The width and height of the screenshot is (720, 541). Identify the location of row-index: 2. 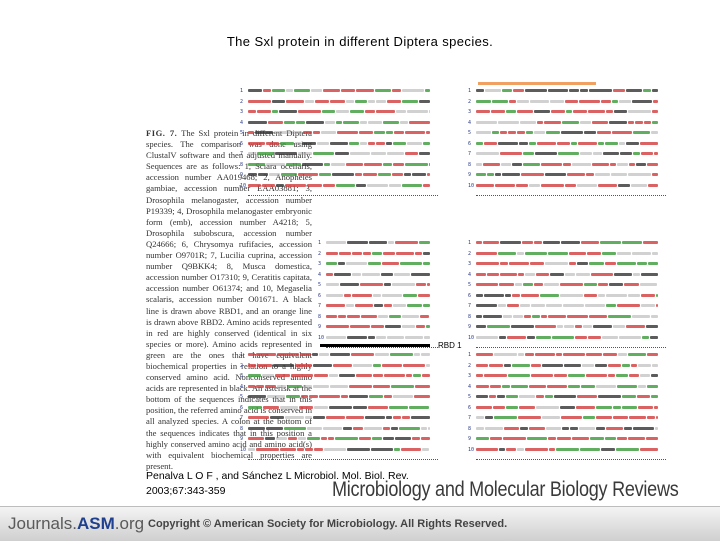
(242, 101).